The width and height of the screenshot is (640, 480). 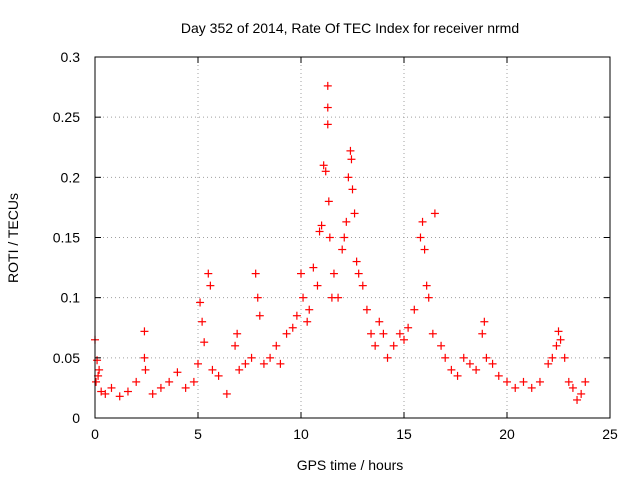 I want to click on x-tick-label: 5, so click(x=198, y=434).